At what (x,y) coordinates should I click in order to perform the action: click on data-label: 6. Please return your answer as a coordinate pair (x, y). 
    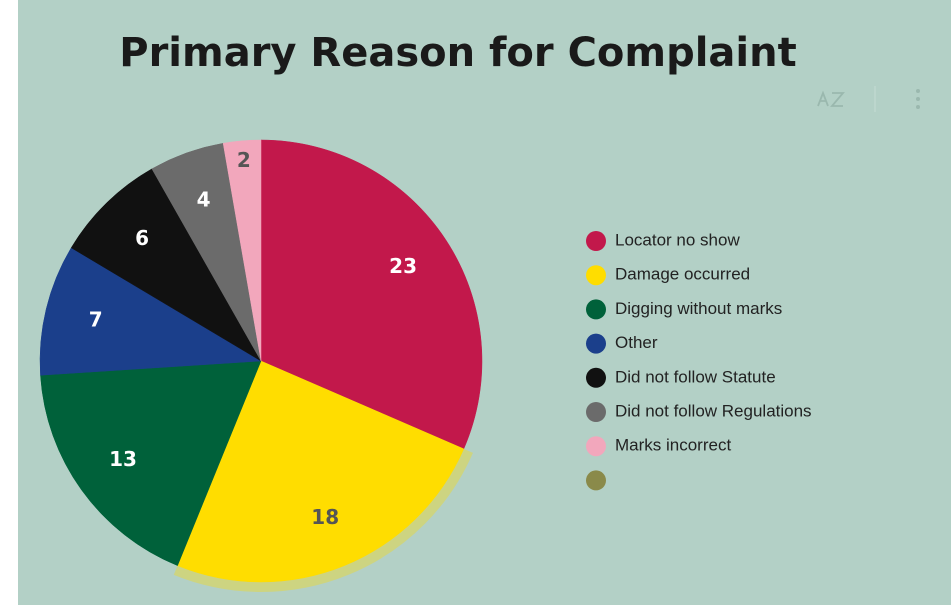
    Looking at the image, I should click on (142, 238).